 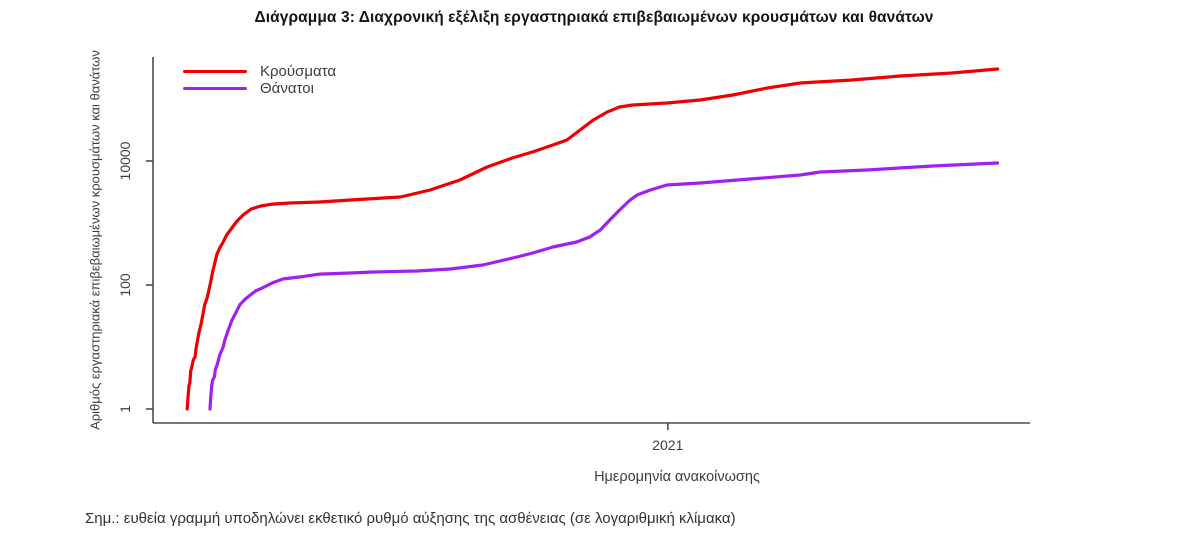 What do you see at coordinates (215, 88) in the screenshot?
I see `deaths-line-swatch` at bounding box center [215, 88].